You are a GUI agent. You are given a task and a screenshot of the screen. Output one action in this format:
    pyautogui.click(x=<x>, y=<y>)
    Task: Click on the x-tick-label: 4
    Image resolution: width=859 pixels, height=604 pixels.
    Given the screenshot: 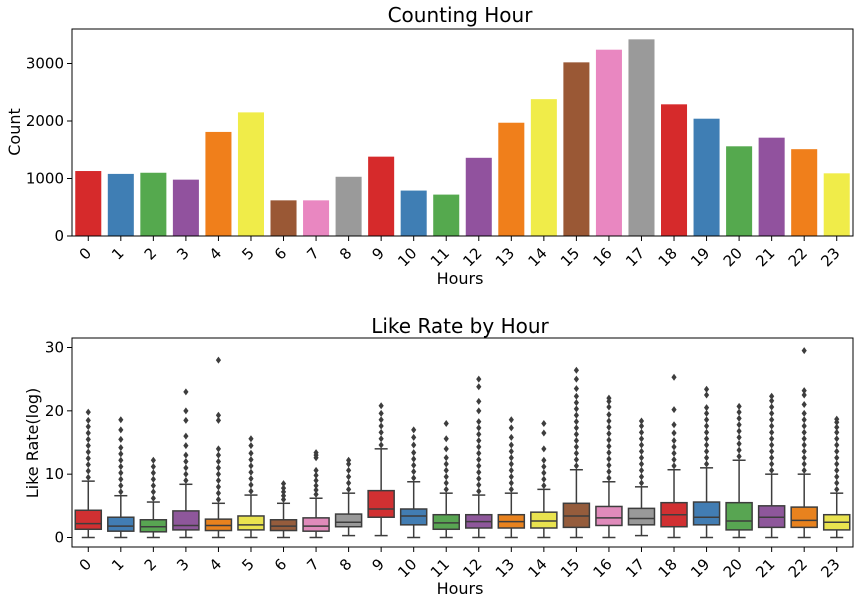 What is the action you would take?
    pyautogui.click(x=215, y=564)
    